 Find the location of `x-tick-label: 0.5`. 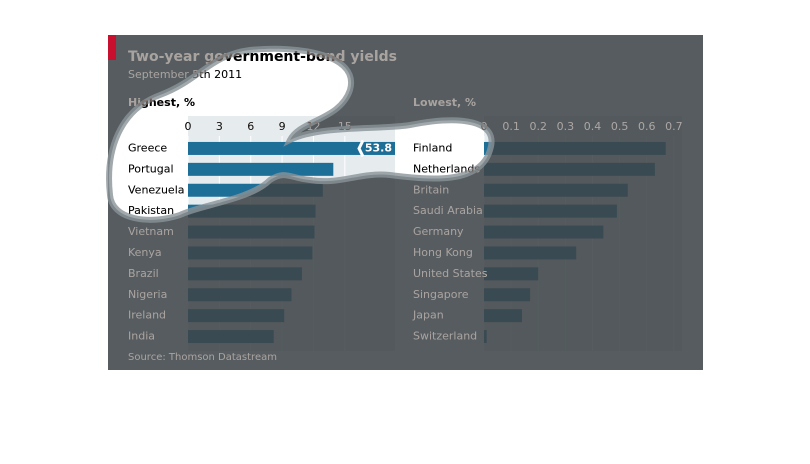

x-tick-label: 0.5 is located at coordinates (620, 126).